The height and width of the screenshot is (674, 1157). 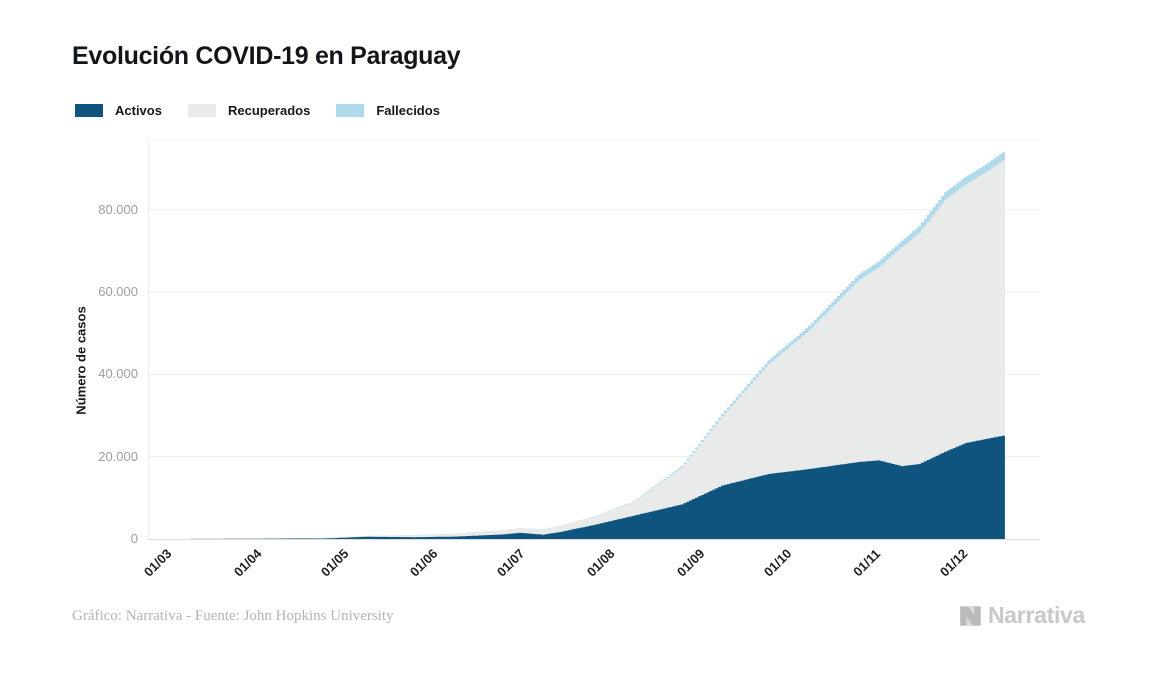 What do you see at coordinates (118, 292) in the screenshot?
I see `y-tick-label: 60.000` at bounding box center [118, 292].